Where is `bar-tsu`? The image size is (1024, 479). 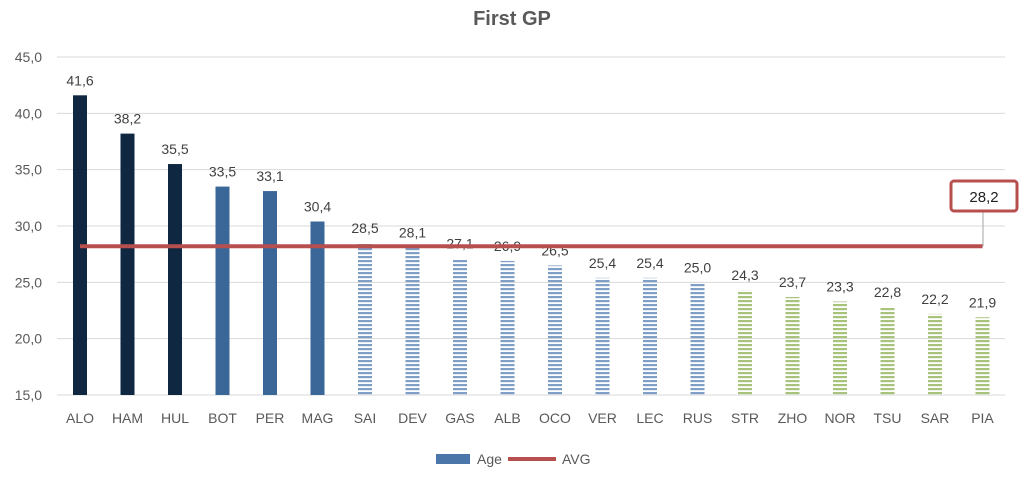
bar-tsu is located at coordinates (887, 351).